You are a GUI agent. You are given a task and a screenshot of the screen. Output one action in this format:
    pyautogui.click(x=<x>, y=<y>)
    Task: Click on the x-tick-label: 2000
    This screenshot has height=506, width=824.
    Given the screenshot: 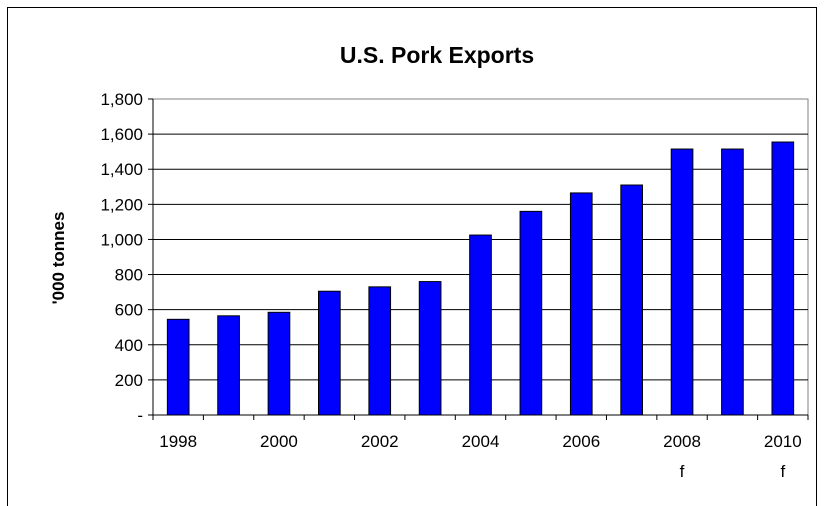 What is the action you would take?
    pyautogui.click(x=279, y=441)
    